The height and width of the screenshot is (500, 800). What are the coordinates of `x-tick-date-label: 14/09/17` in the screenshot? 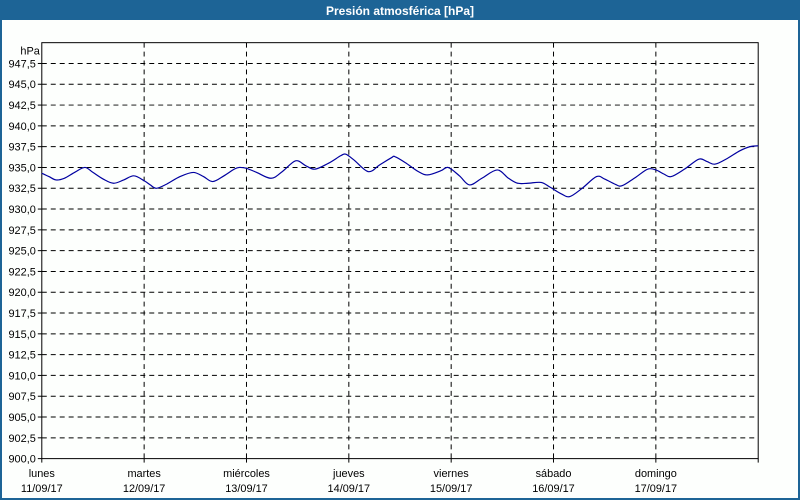 It's located at (349, 489).